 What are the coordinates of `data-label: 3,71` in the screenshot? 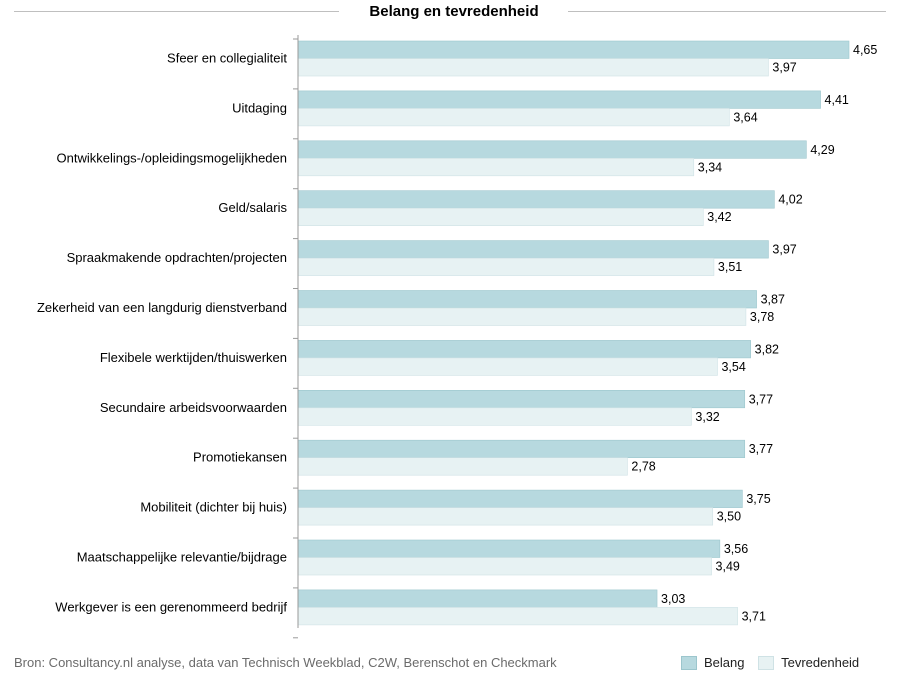 It's located at (754, 616).